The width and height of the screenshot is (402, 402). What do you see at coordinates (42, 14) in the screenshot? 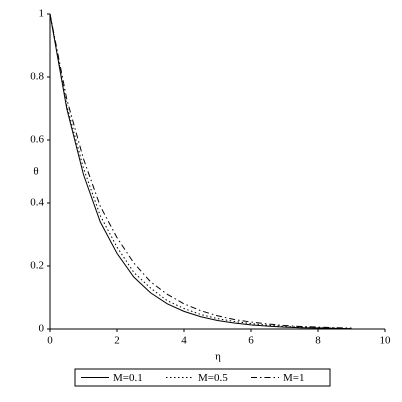
I see `y-tick-label: 1` at bounding box center [42, 14].